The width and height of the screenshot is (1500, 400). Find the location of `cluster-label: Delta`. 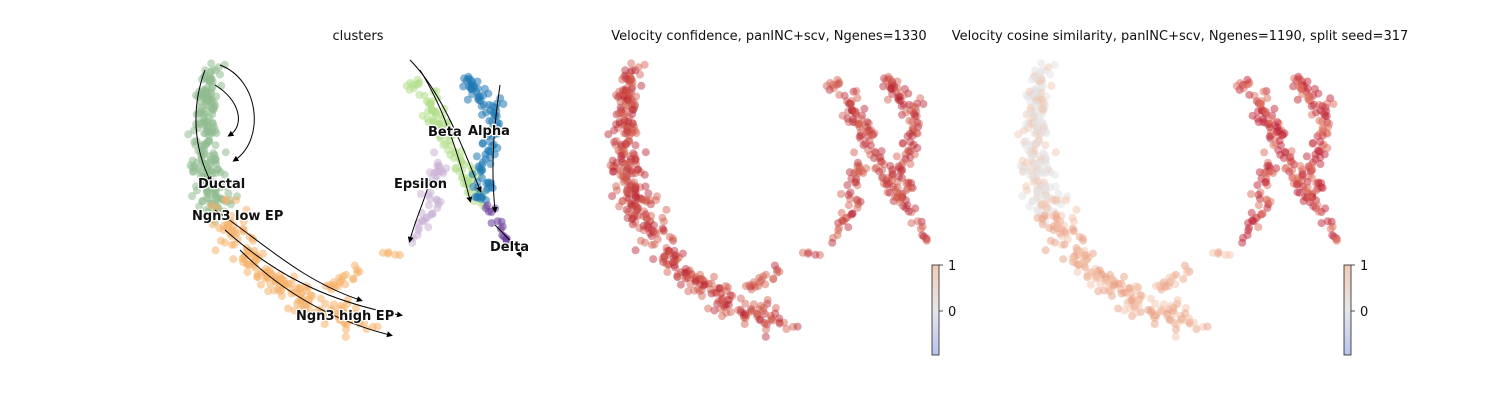

cluster-label: Delta is located at coordinates (509, 247).